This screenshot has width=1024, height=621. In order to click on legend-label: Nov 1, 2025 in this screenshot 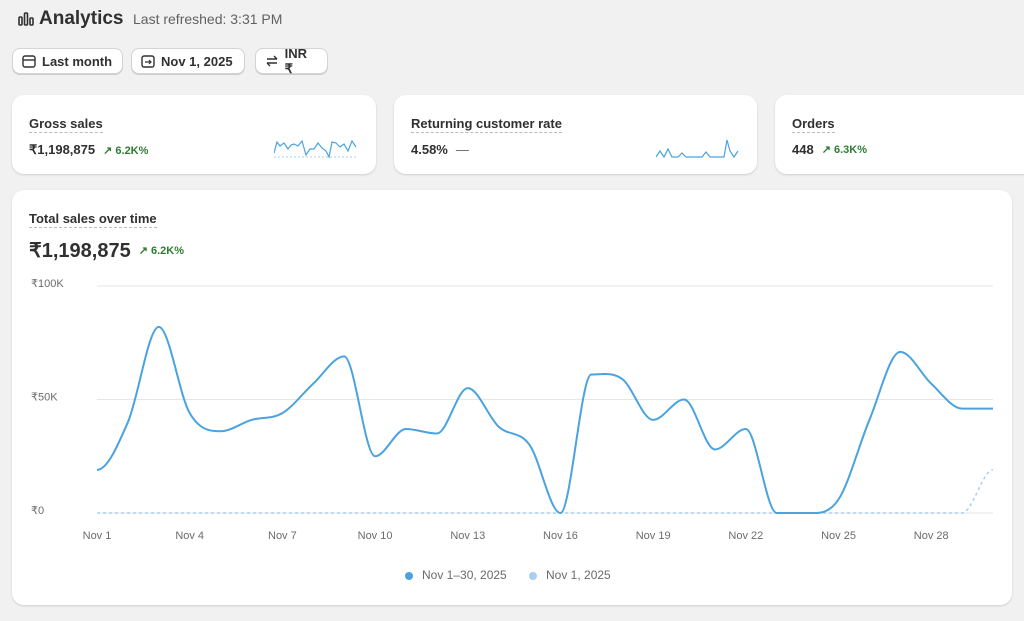, I will do `click(578, 575)`.